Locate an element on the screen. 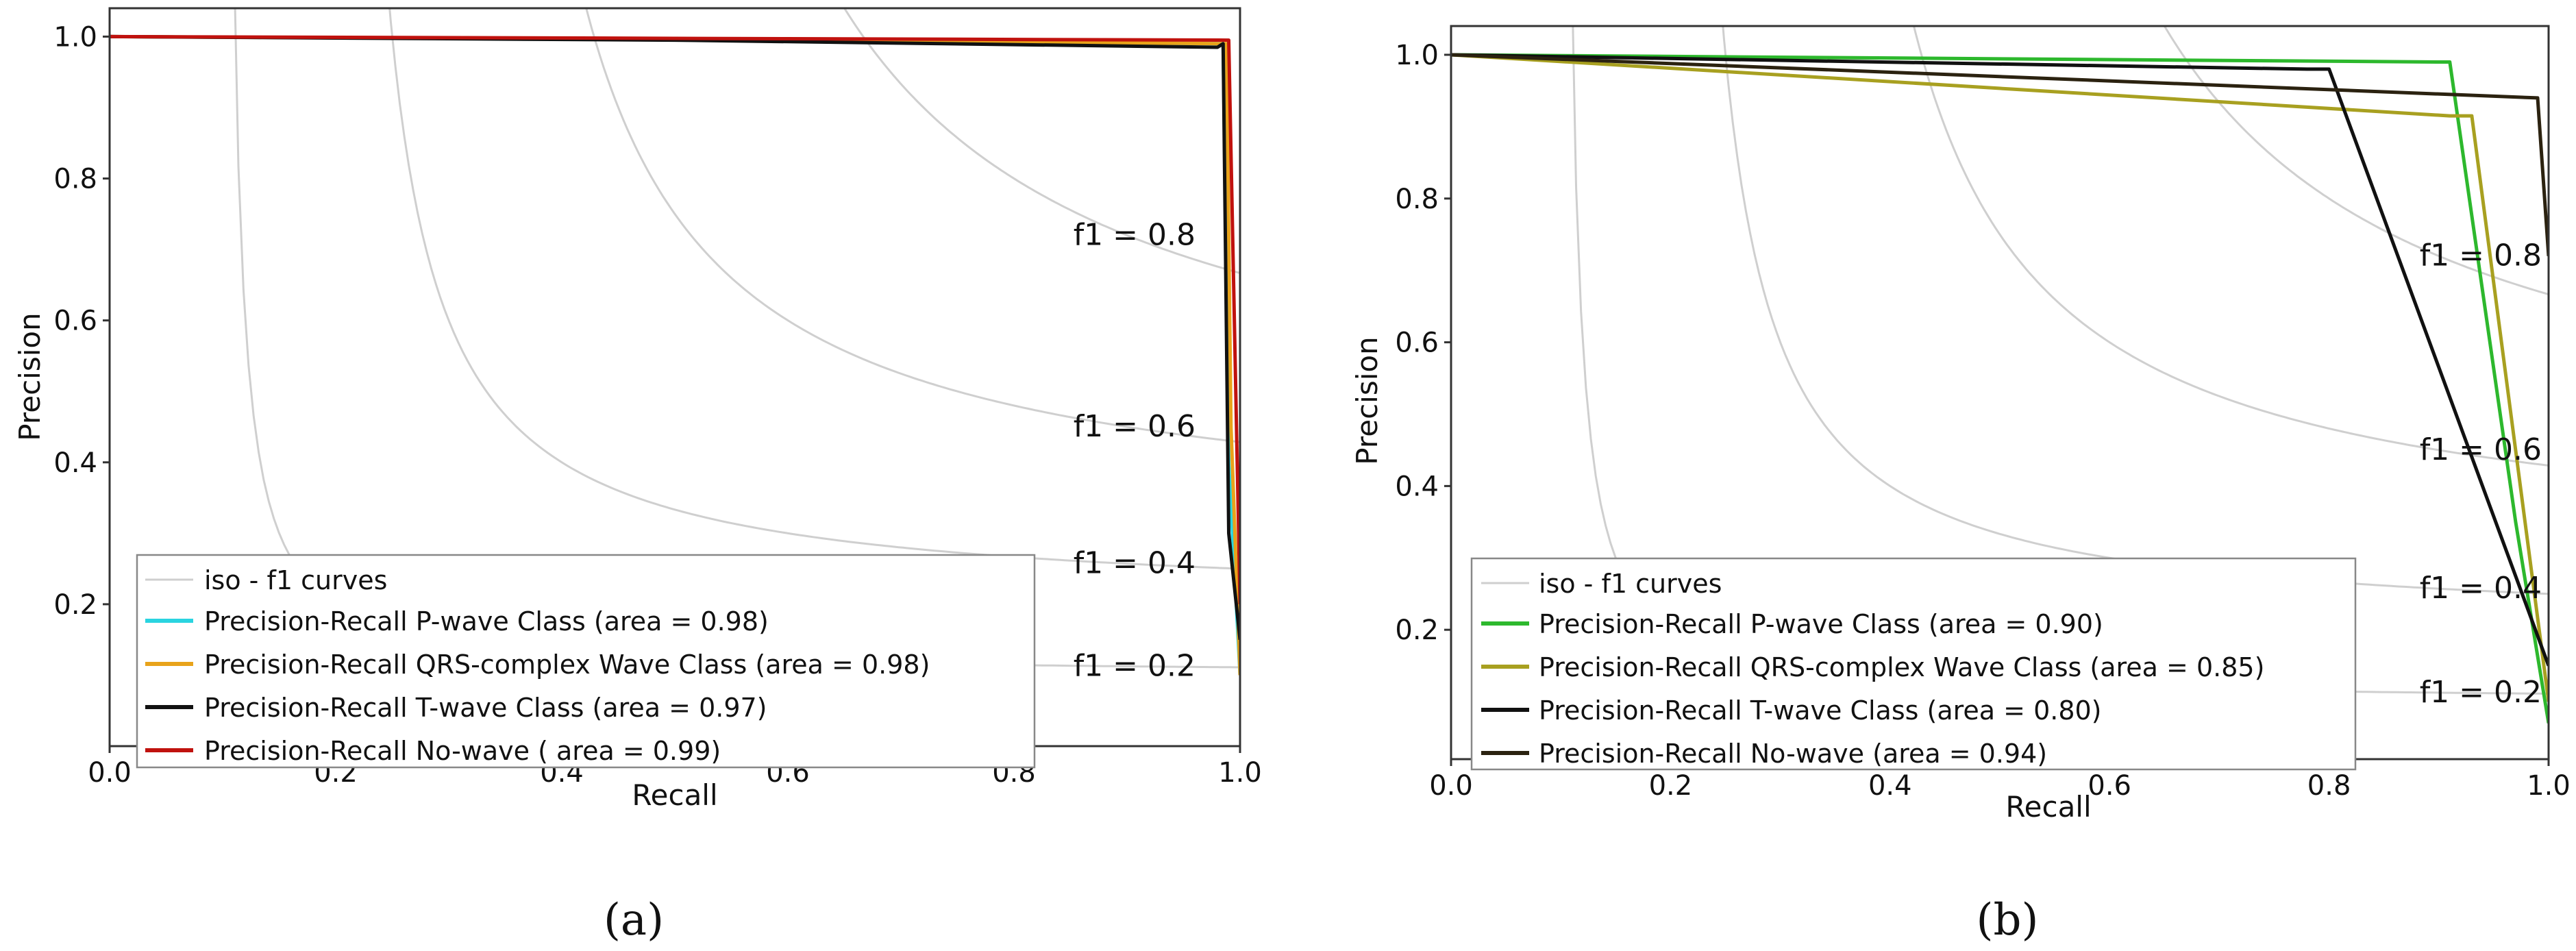 The width and height of the screenshot is (2576, 951). x-tick-label: 0.8 is located at coordinates (2329, 786).